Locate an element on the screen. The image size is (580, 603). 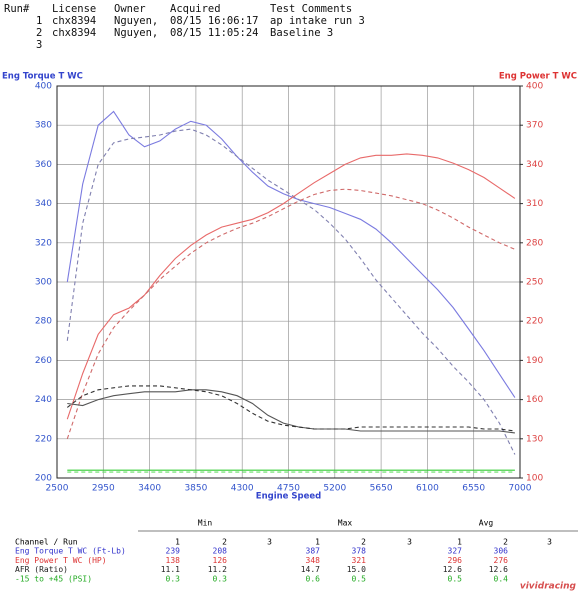
y2-tick-label: 340 is located at coordinates (534, 165).